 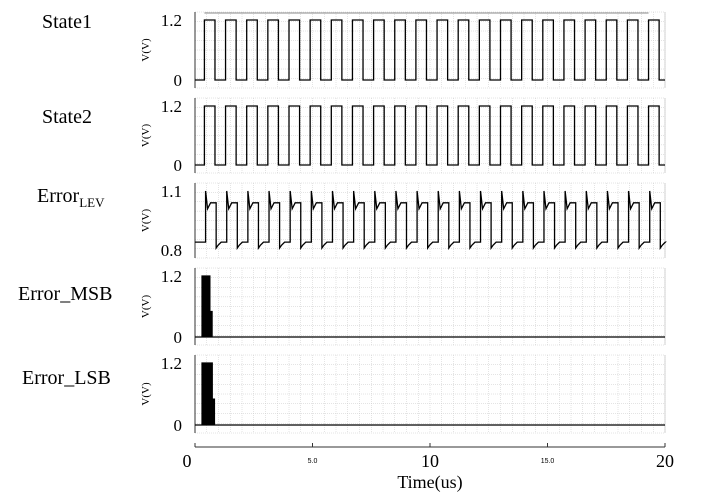 What do you see at coordinates (171, 276) in the screenshot?
I see `panel-4-ytick-top: 1.2` at bounding box center [171, 276].